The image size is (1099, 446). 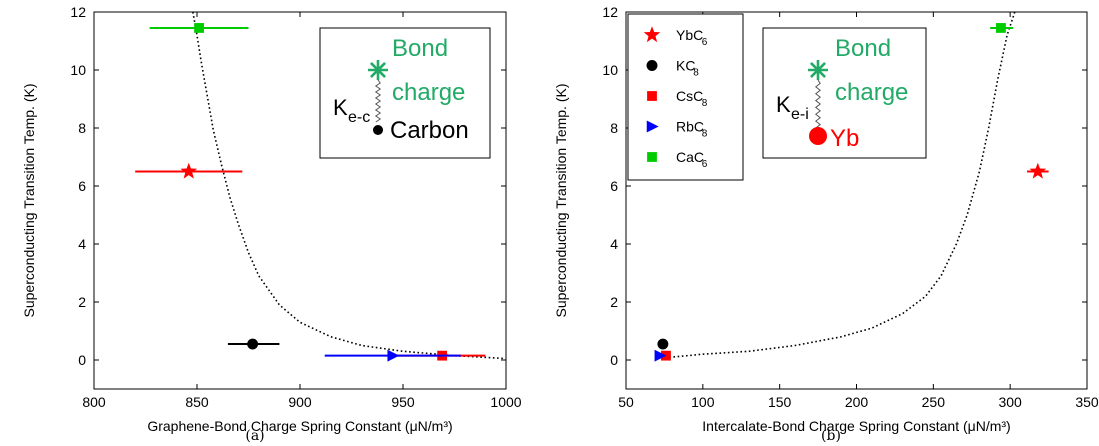 I want to click on inset-diagram: Bond charge K e-i Yb, so click(x=844, y=93).